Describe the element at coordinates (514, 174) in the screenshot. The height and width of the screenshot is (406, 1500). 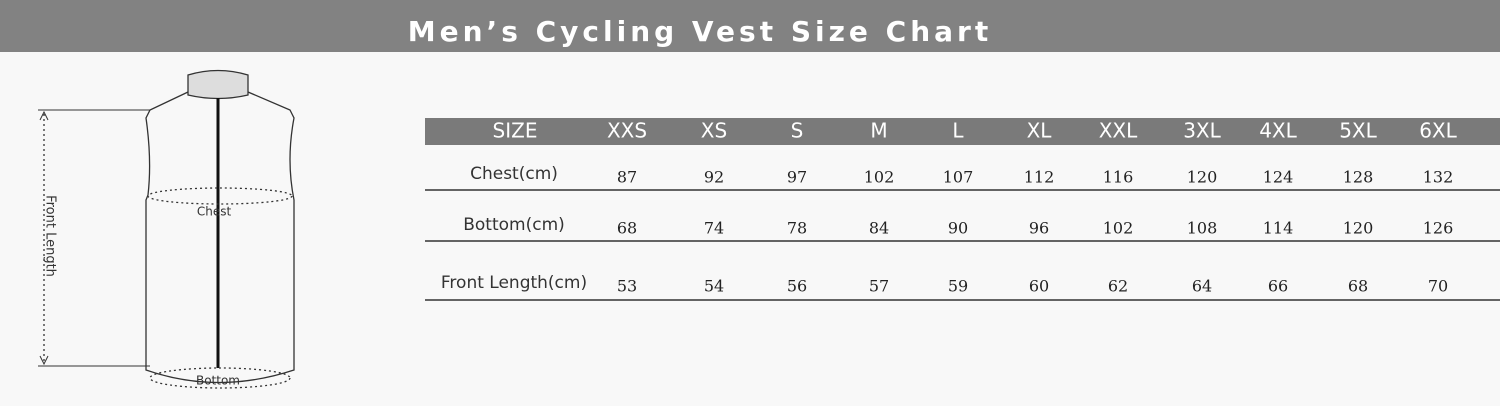
I see `row-label: Chest(cm)` at that location.